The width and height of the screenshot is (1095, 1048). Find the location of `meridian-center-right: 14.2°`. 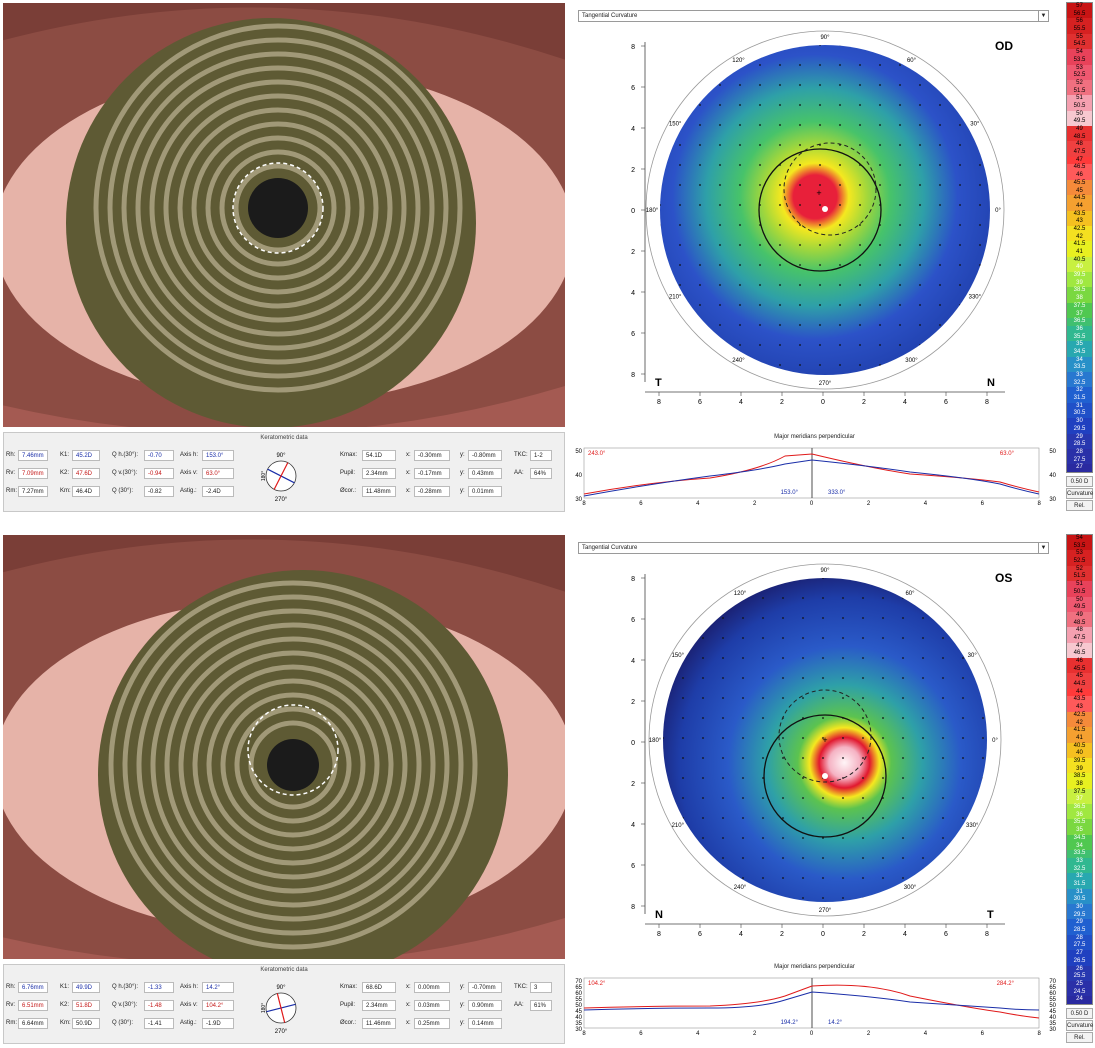

meridian-center-right: 14.2° is located at coordinates (835, 1023).